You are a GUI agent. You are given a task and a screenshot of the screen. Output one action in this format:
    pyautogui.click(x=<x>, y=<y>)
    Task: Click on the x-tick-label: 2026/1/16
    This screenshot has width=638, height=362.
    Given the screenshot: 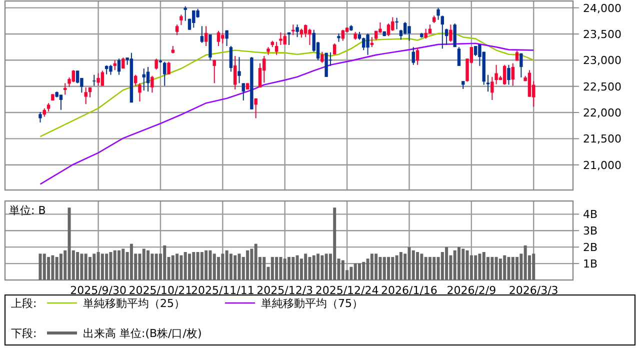 What is the action you would take?
    pyautogui.click(x=409, y=290)
    